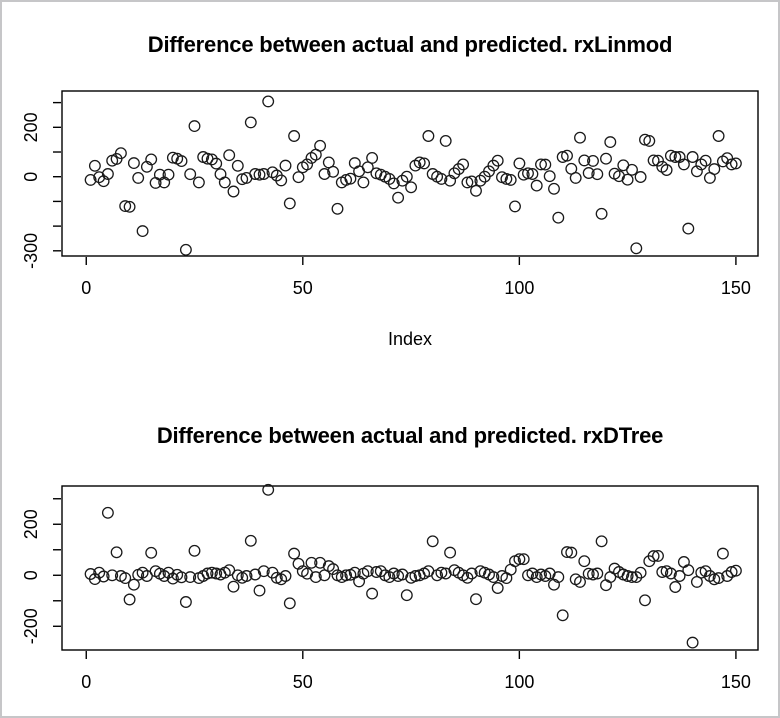 The height and width of the screenshot is (718, 780). What do you see at coordinates (410, 339) in the screenshot?
I see `x-axis-label-index: Index` at bounding box center [410, 339].